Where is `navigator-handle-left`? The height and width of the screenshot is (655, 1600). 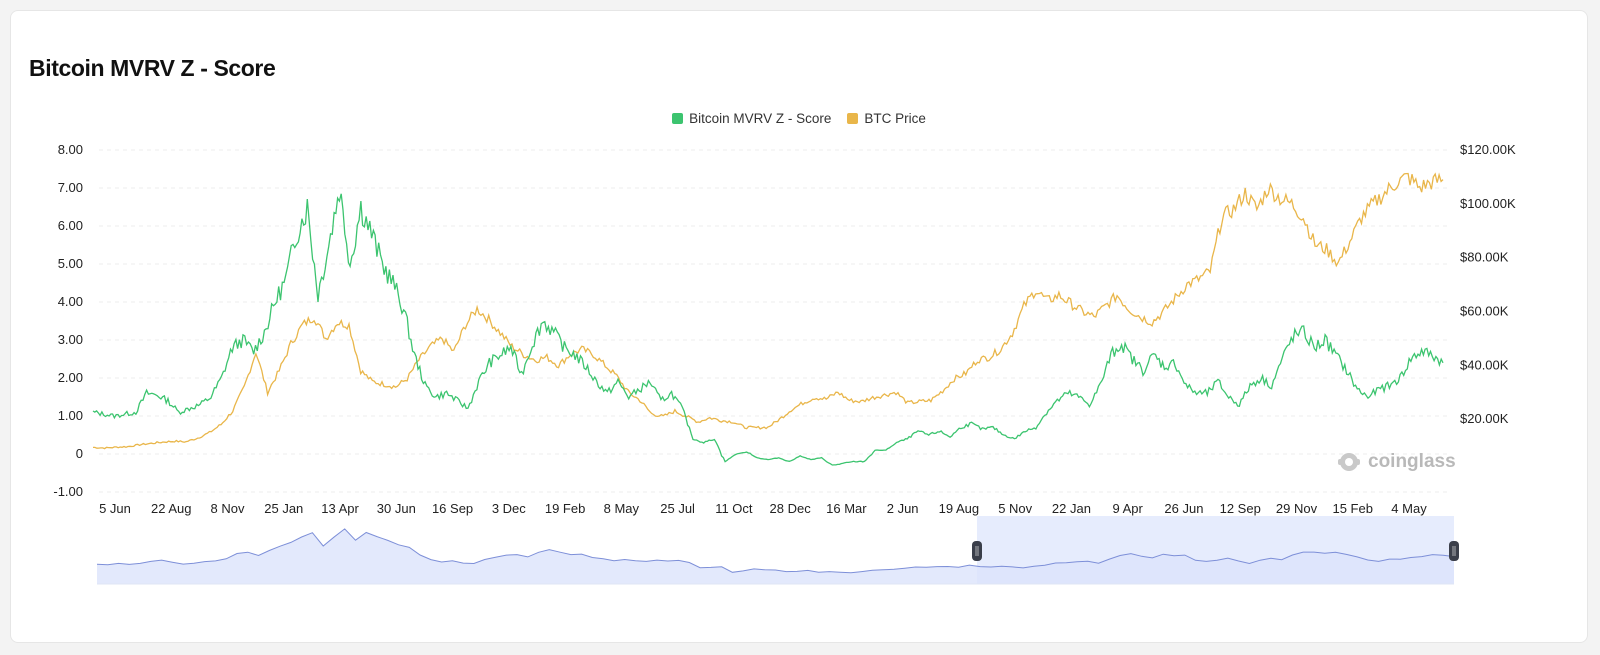 navigator-handle-left is located at coordinates (977, 551).